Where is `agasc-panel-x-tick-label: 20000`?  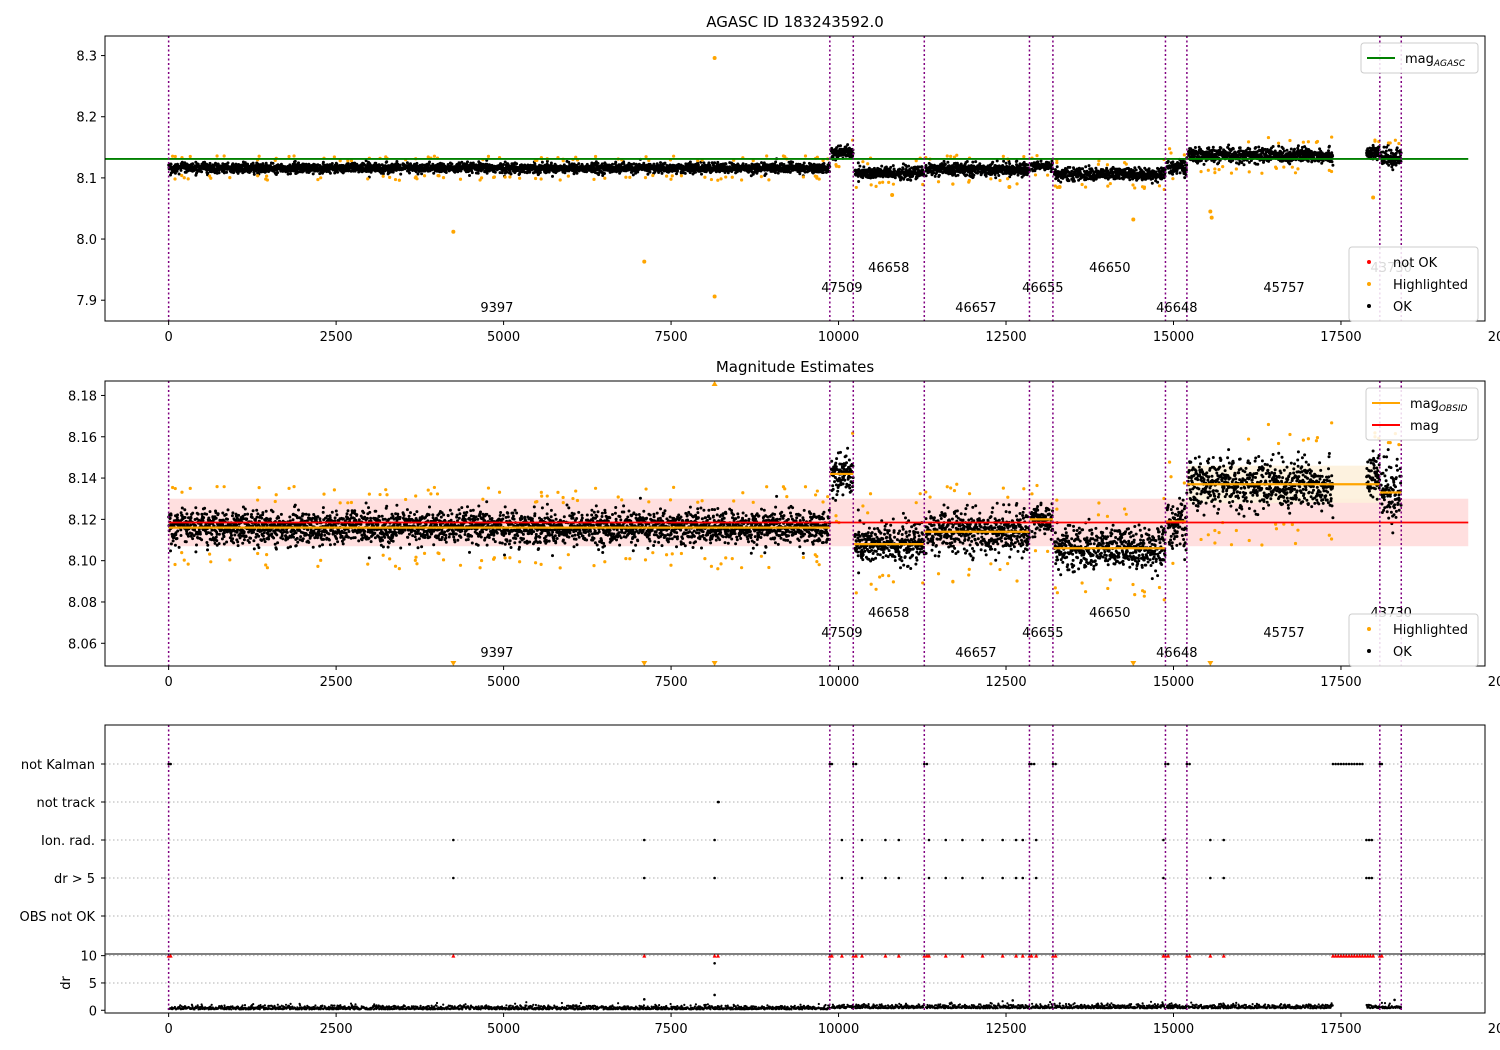
agasc-panel-x-tick-label: 20000 is located at coordinates (1494, 337).